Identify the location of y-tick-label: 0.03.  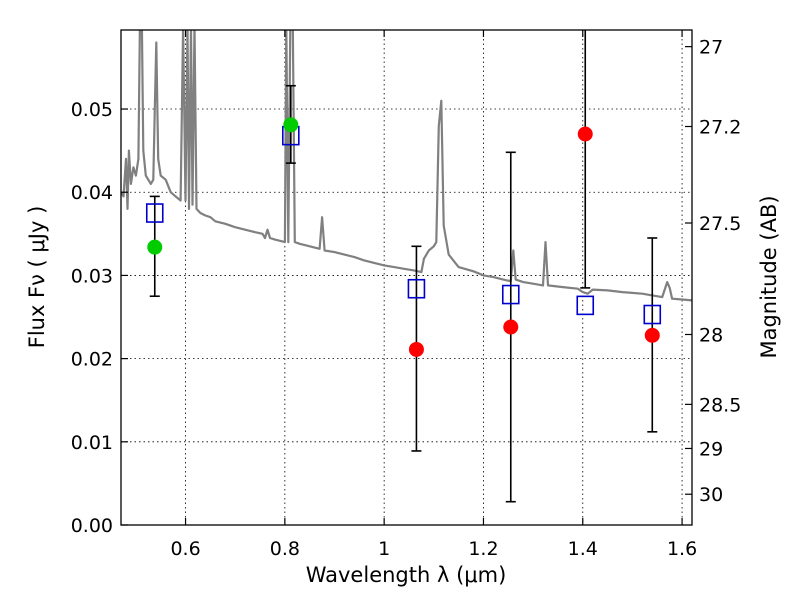
(92, 276).